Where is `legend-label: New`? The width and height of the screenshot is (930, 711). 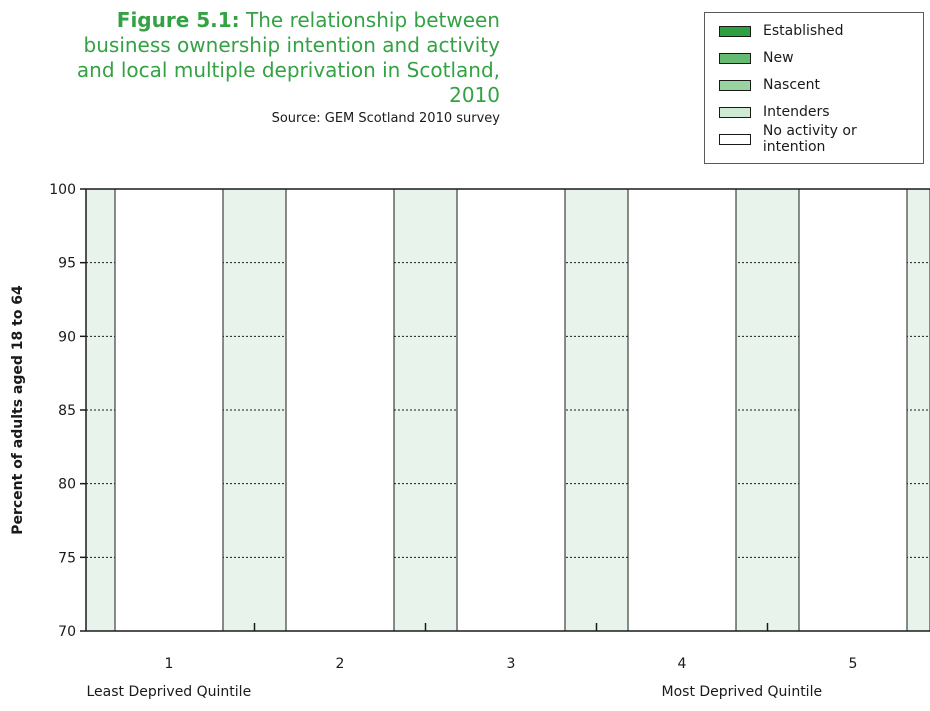
legend-label: New is located at coordinates (778, 58).